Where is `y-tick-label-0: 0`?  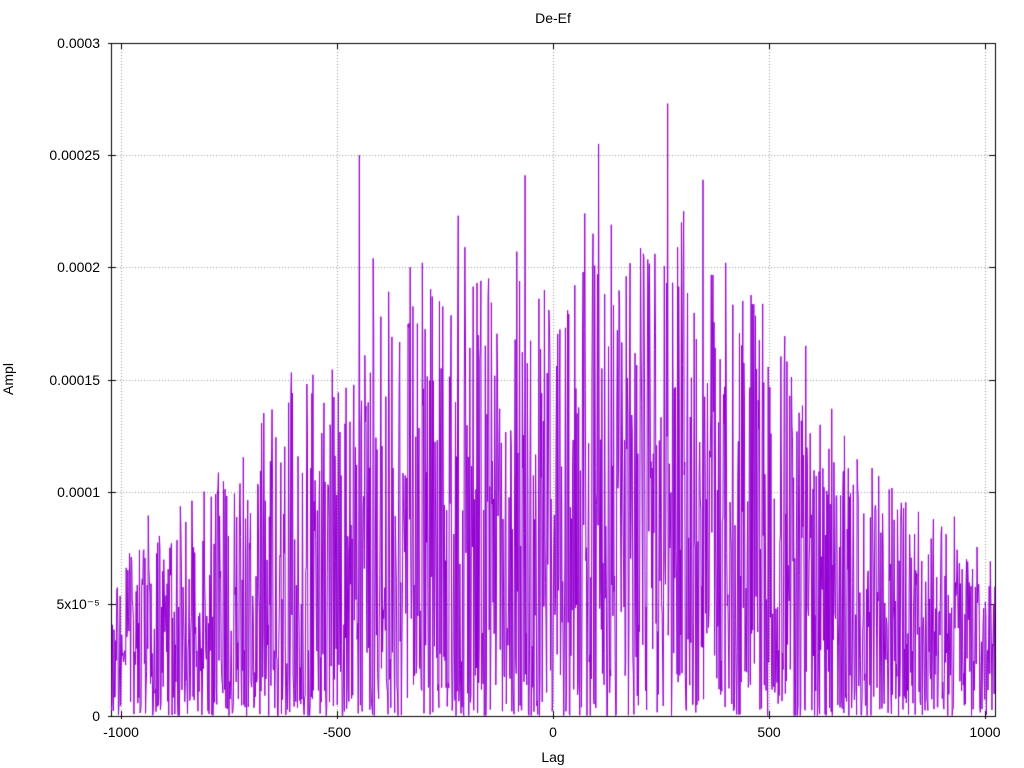 y-tick-label-0: 0 is located at coordinates (96, 716).